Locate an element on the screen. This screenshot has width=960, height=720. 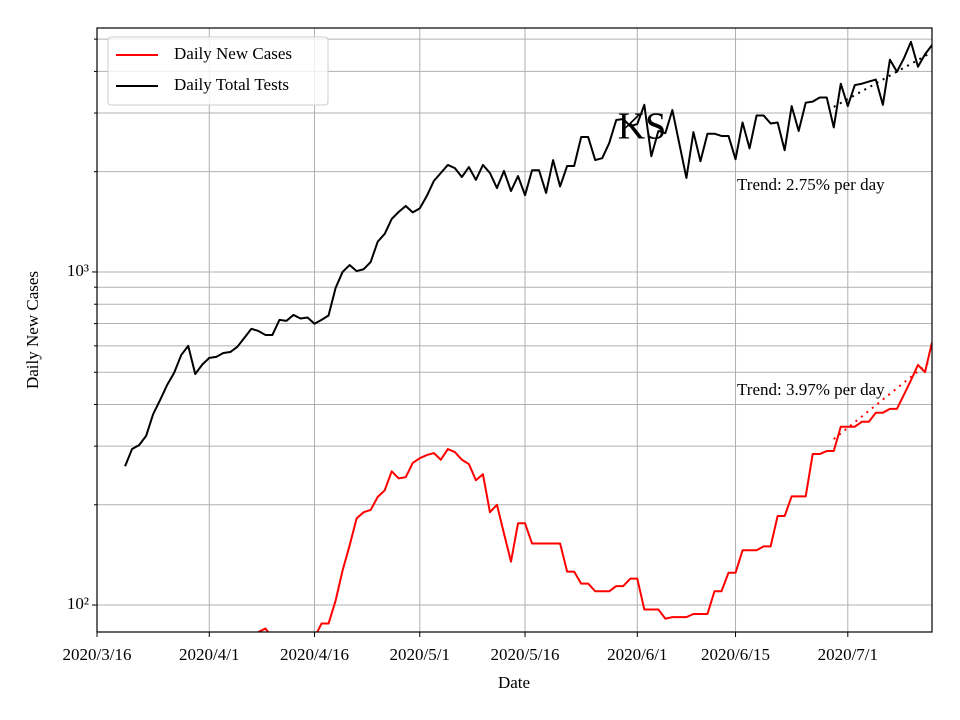
x-tick-label: 2020/7/1 is located at coordinates (848, 654).